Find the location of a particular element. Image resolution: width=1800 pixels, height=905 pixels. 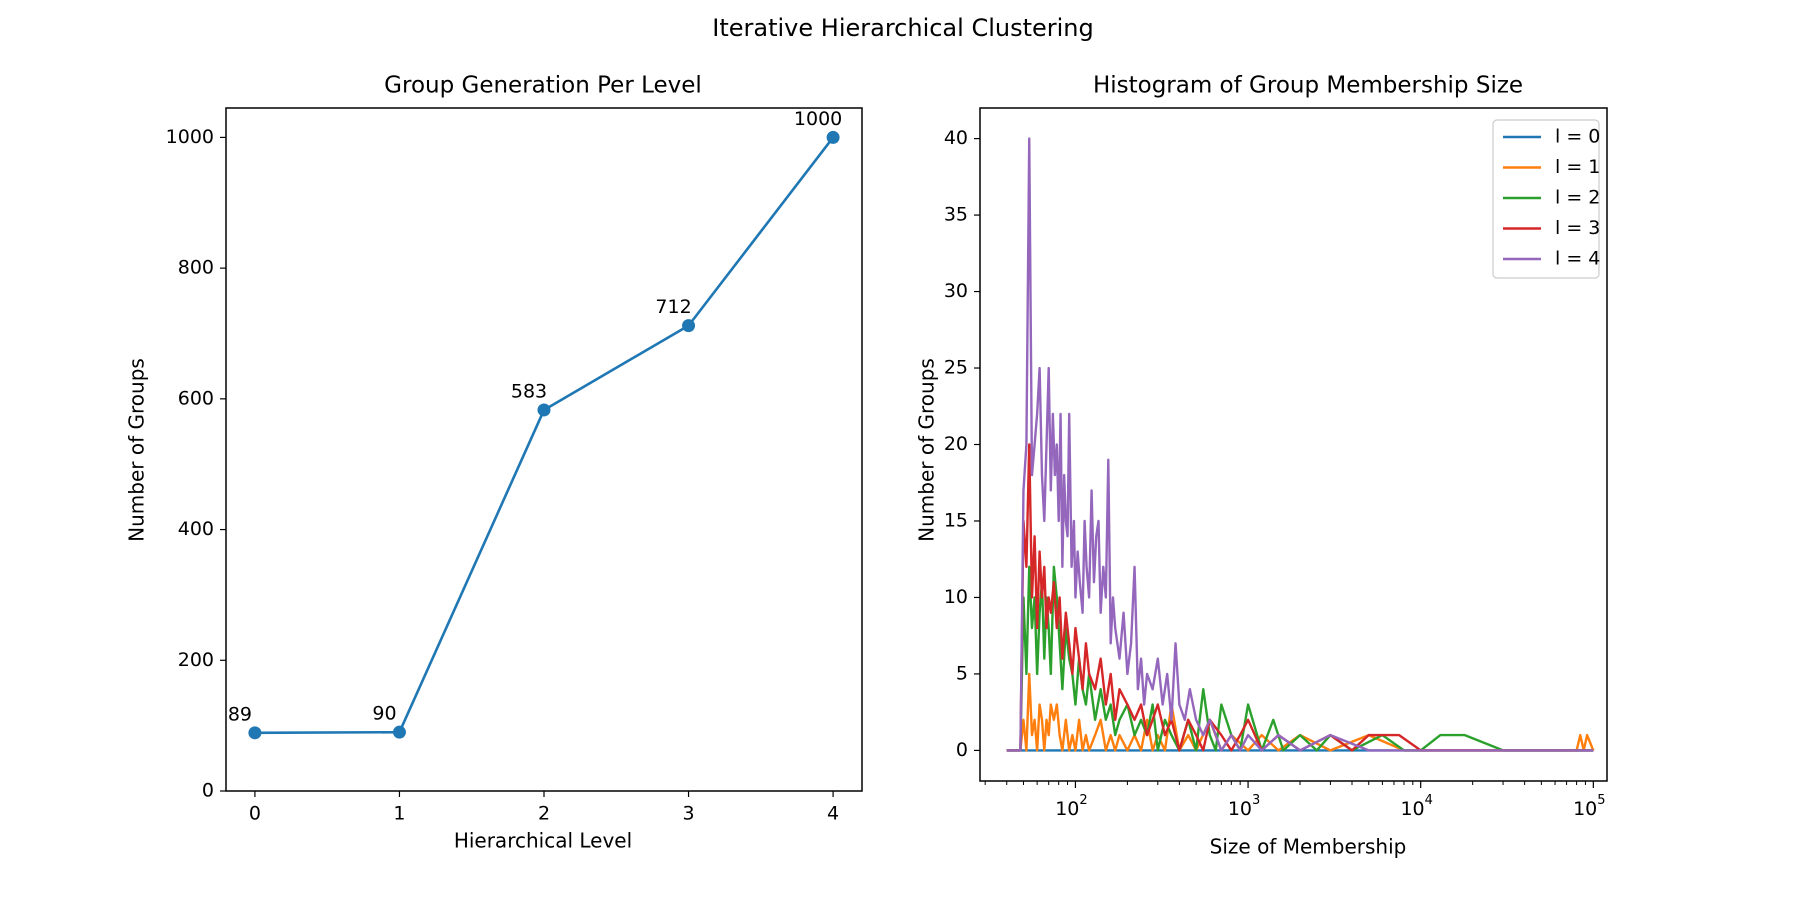

left-y-axis-label: Number of Groups is located at coordinates (137, 450).